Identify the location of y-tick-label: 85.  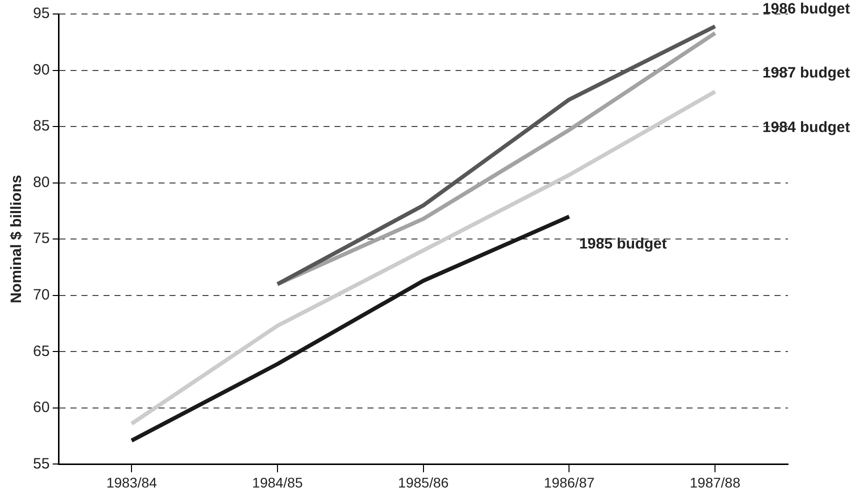
(41, 126).